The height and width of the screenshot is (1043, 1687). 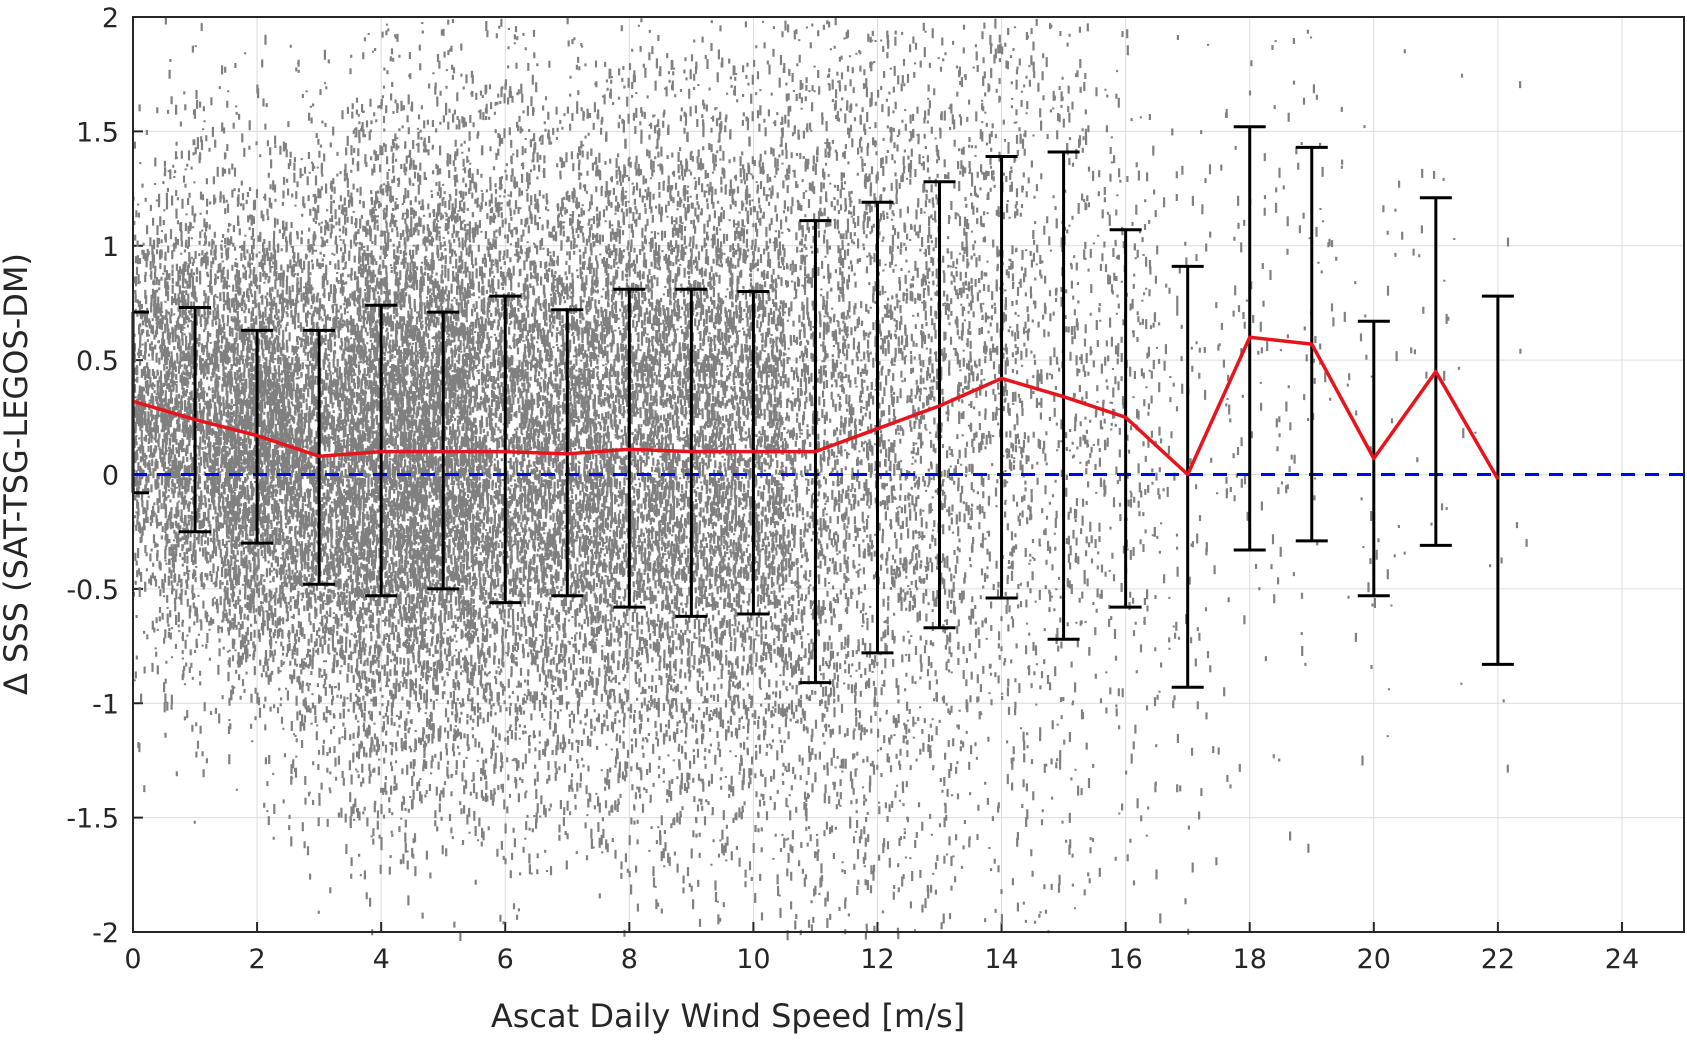 What do you see at coordinates (132, 959) in the screenshot?
I see `x-tick-label: 0` at bounding box center [132, 959].